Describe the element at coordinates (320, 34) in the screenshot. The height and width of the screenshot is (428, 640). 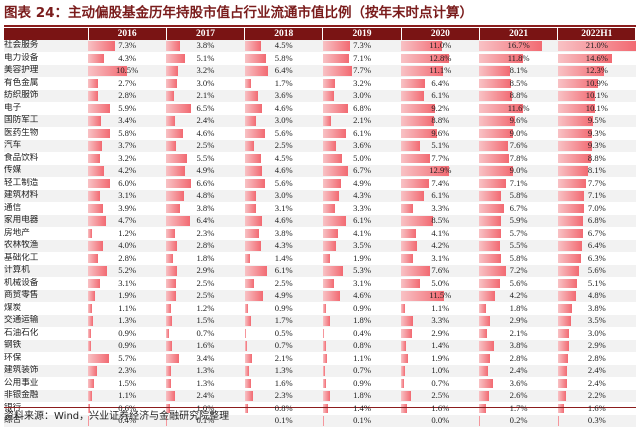
I see `table-header-row: 2016 2017 2018 2019 2020 2021 2022H1` at that location.